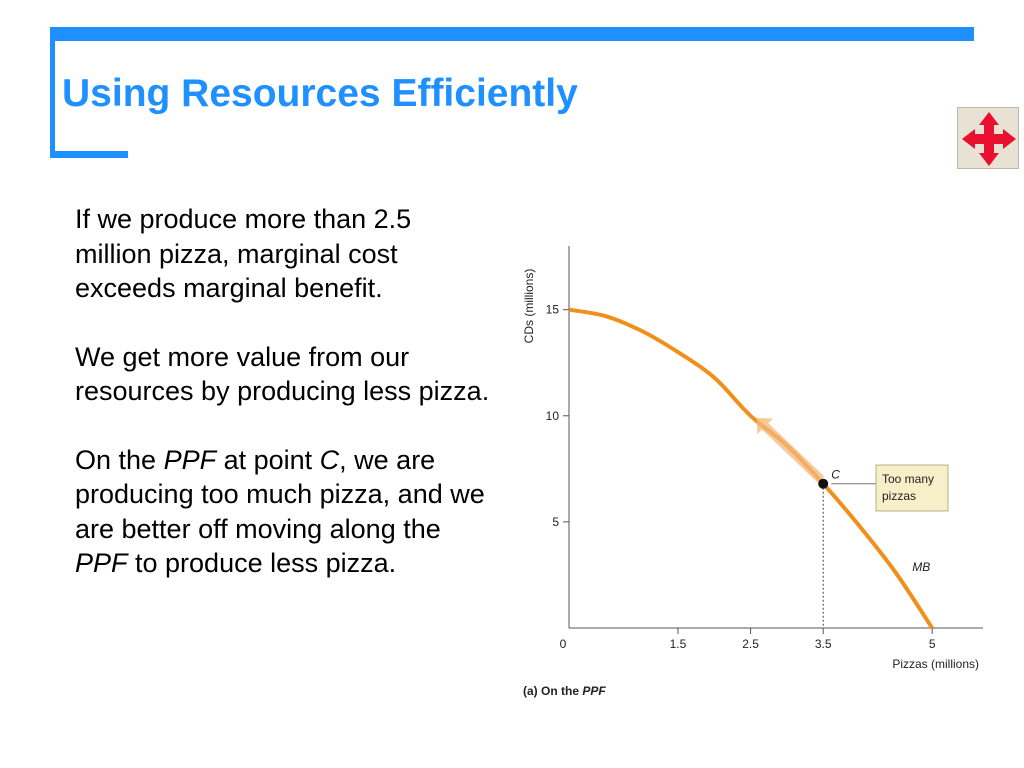  What do you see at coordinates (555, 522) in the screenshot?
I see `y-tick-label-5: 5` at bounding box center [555, 522].